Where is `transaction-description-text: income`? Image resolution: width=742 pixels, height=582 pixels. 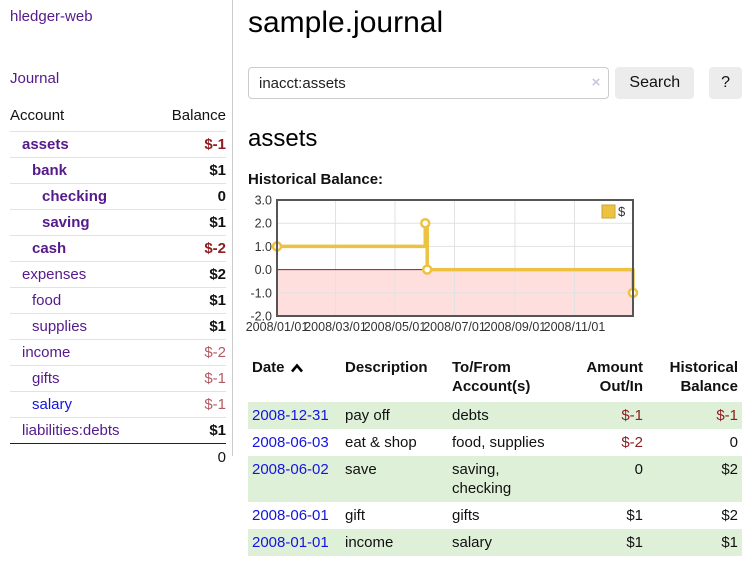 transaction-description-text: income is located at coordinates (369, 542).